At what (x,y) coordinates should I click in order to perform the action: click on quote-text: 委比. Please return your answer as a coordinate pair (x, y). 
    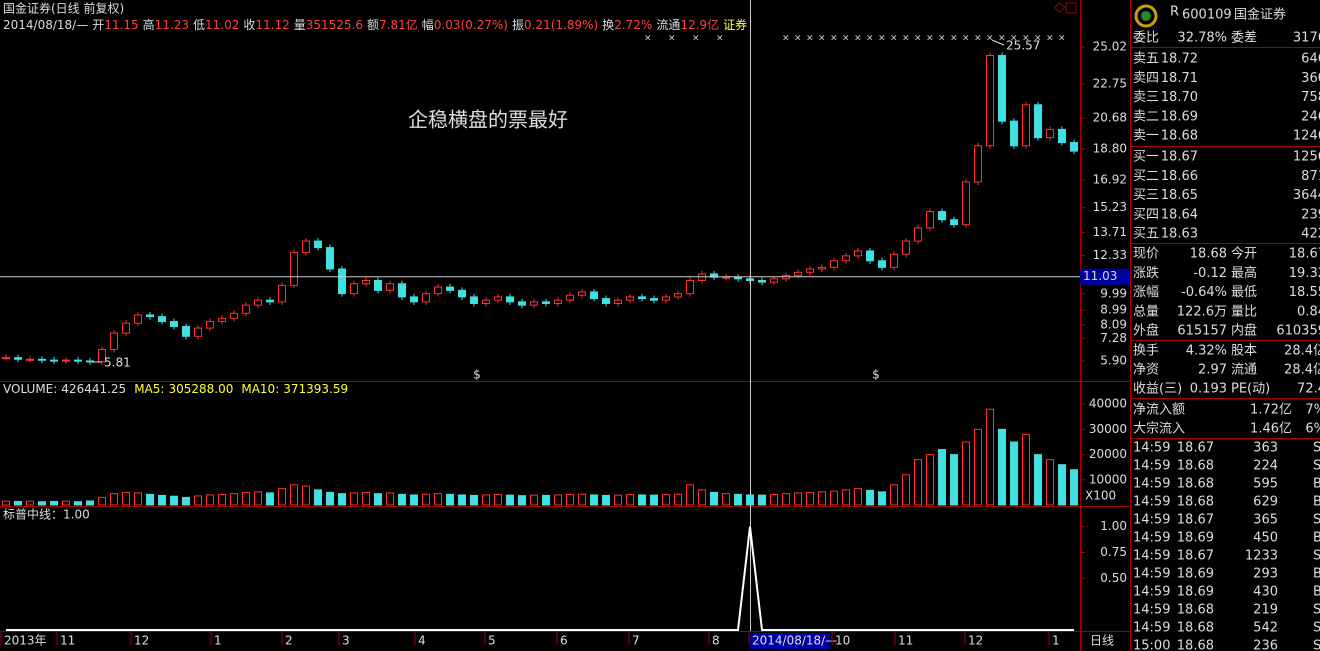
    Looking at the image, I should click on (1146, 38).